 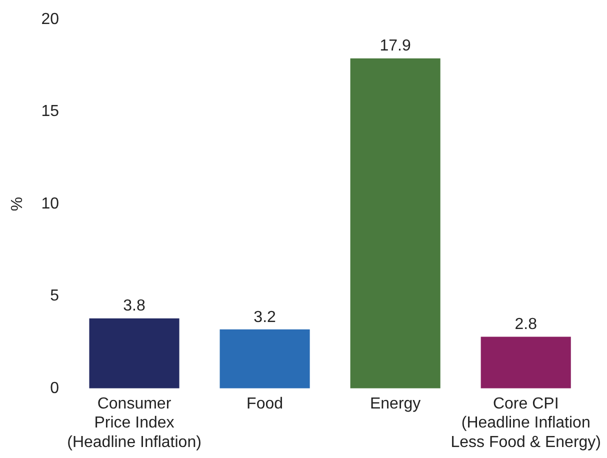 I want to click on y-tick-label: 15, so click(x=50, y=111).